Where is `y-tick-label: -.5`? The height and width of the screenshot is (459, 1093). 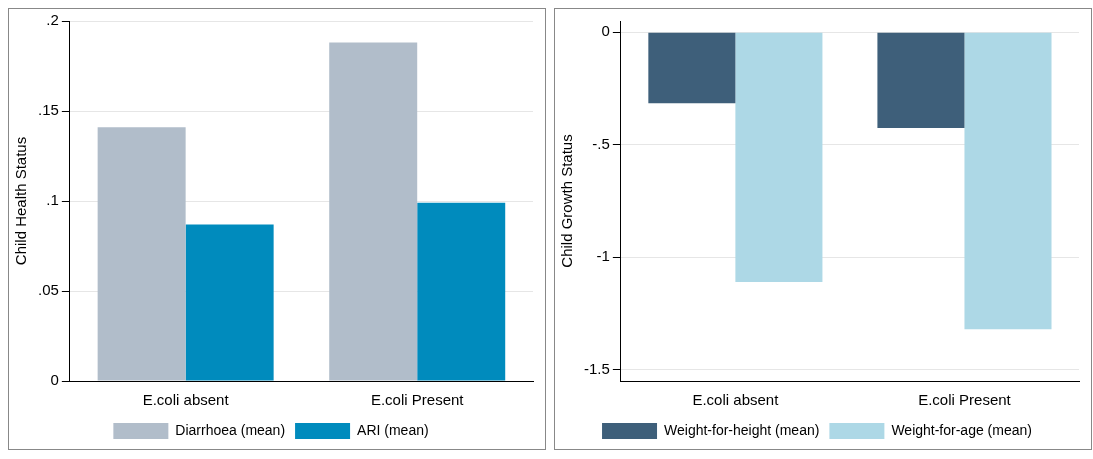
y-tick-label: -.5 is located at coordinates (601, 143).